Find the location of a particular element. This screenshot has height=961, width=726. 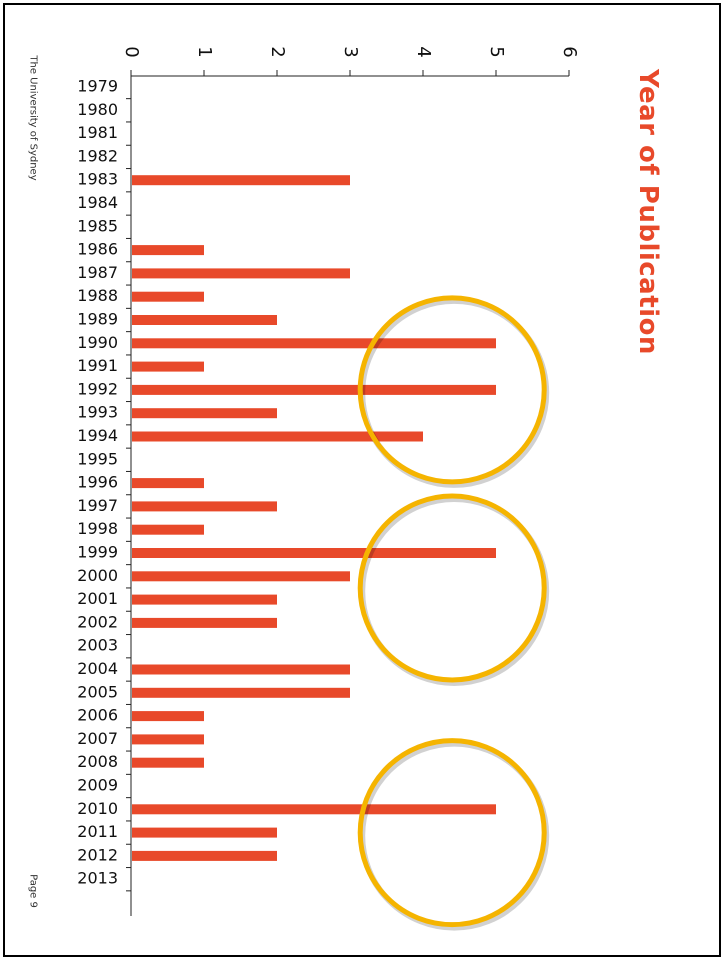

category-label: 2004 is located at coordinates (97, 668).